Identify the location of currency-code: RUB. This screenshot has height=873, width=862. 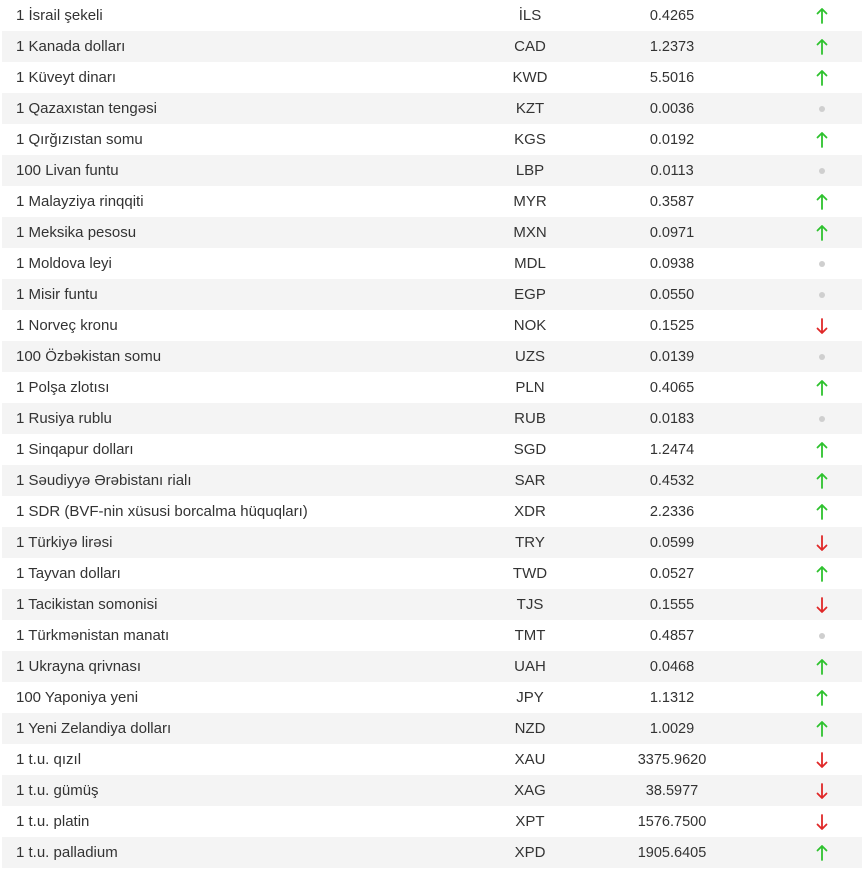
(530, 418).